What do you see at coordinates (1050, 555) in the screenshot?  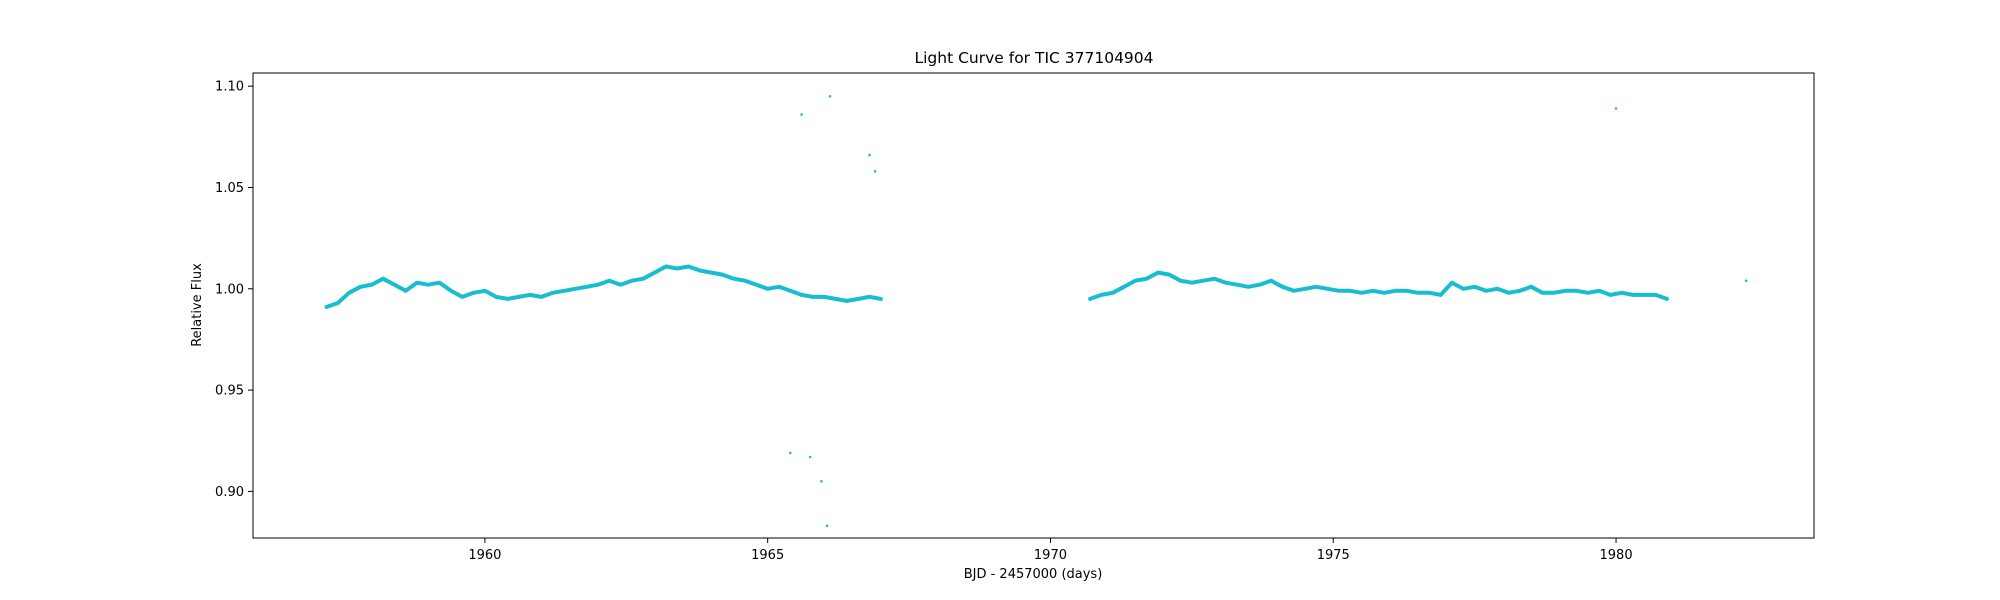 I see `x-tick-label: 1970` at bounding box center [1050, 555].